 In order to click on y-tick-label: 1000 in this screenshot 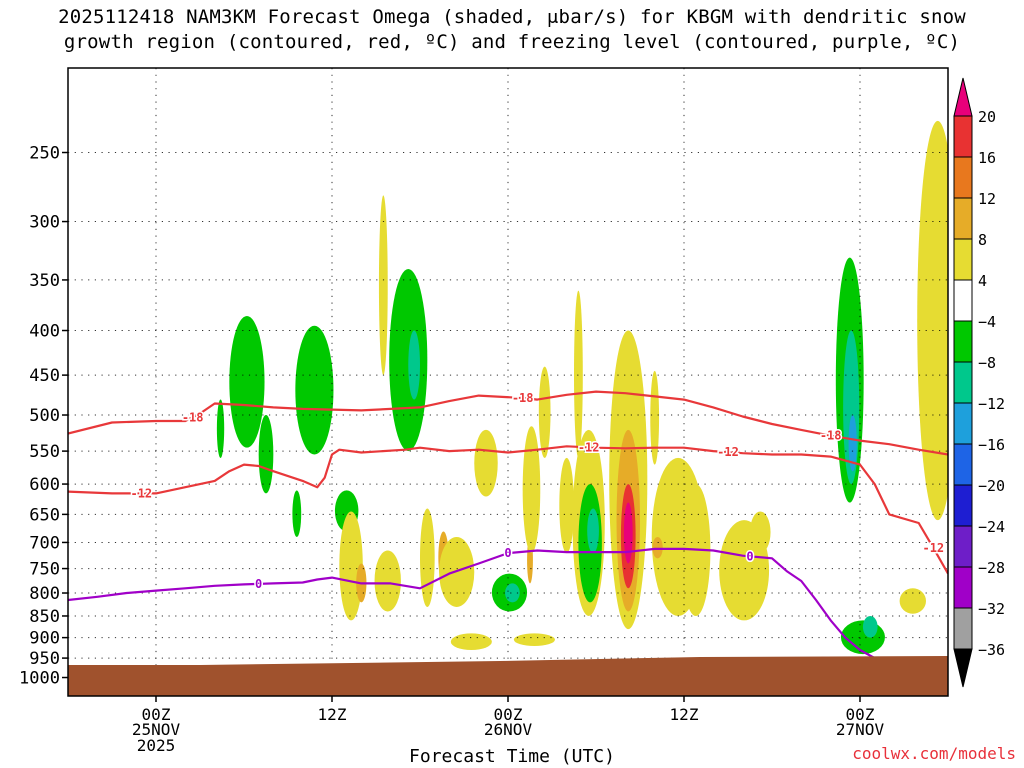, I will do `click(39, 679)`.